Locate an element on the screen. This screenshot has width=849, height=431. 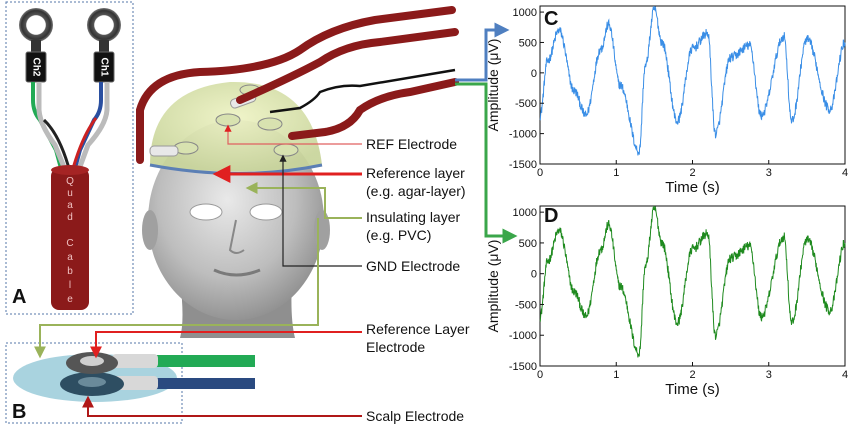
gnd-electrode-icon is located at coordinates (286, 150).